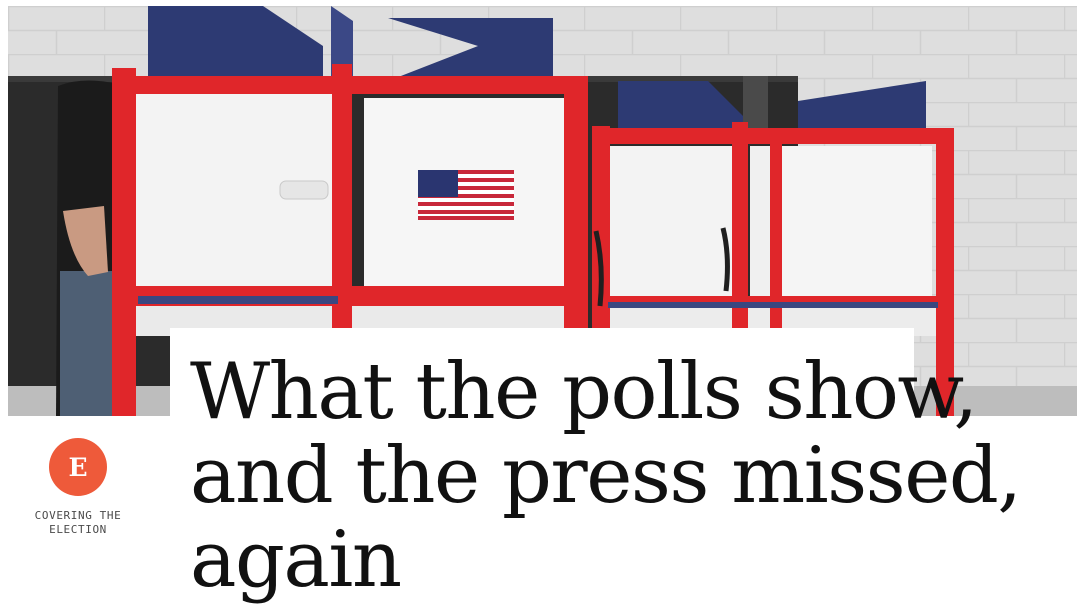 The height and width of the screenshot is (605, 1091). I want to click on section-tag: E COVERING THE ELECTION, so click(78, 487).